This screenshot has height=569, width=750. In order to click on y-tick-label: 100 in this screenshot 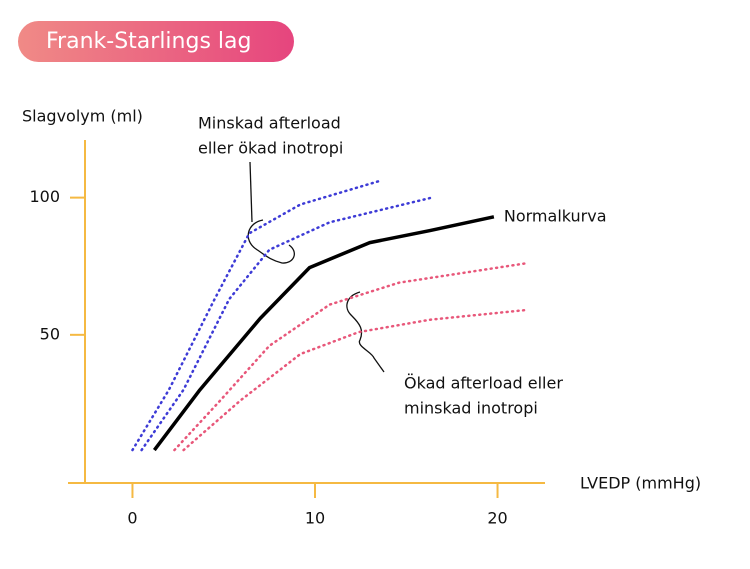, I will do `click(44, 196)`.